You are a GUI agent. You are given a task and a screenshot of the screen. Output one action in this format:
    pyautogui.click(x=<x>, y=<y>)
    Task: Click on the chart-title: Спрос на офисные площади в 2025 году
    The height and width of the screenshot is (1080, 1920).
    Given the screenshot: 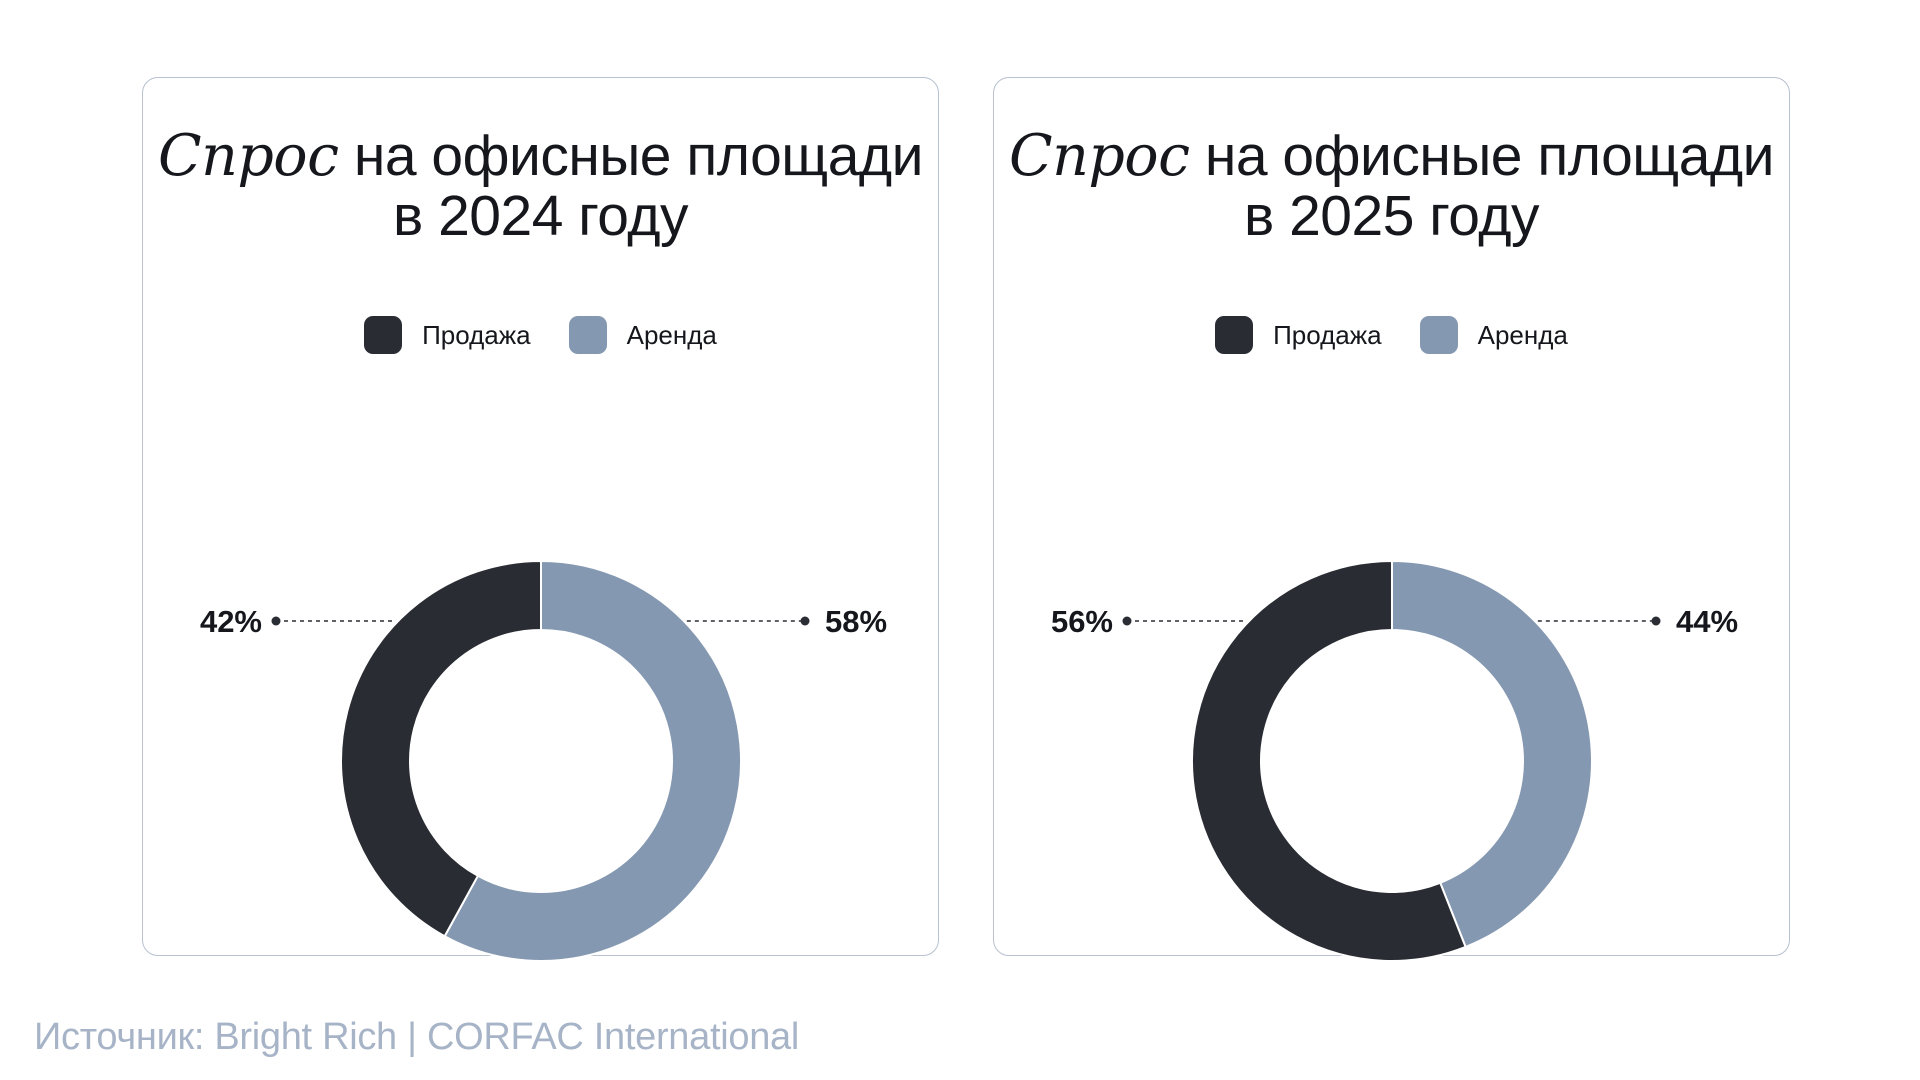 What is the action you would take?
    pyautogui.click(x=1391, y=186)
    